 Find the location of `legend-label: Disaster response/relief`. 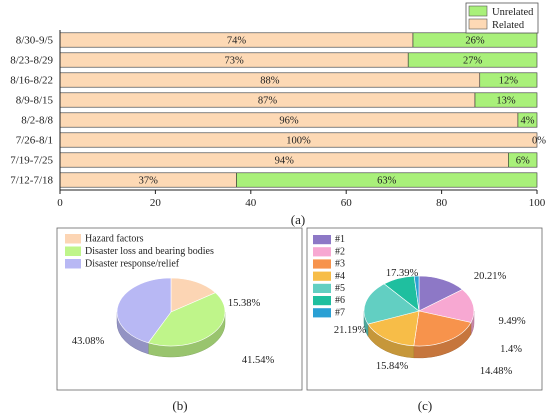

legend-label: Disaster response/relief is located at coordinates (132, 264).